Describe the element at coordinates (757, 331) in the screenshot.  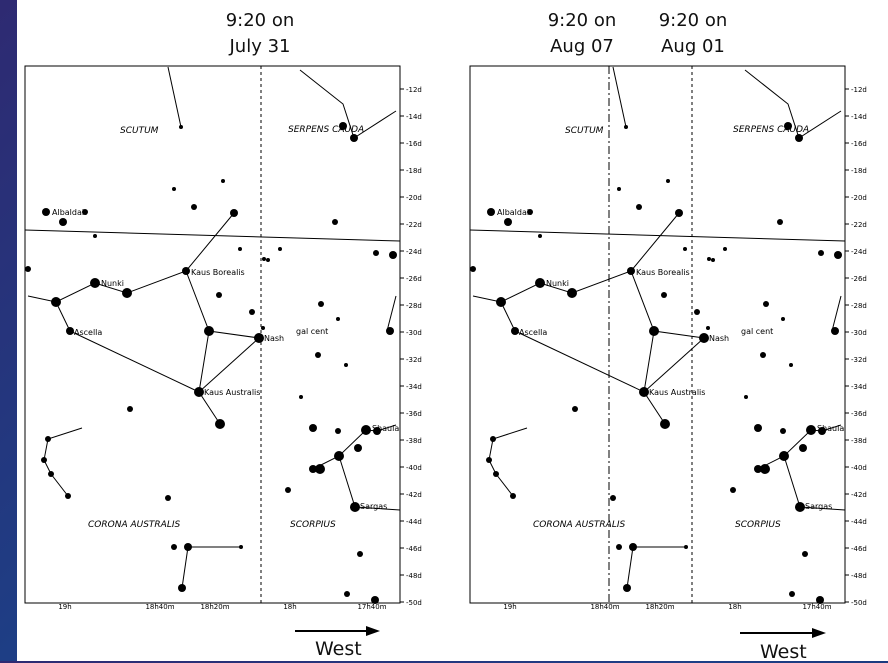
I see `star-label: gal cent` at that location.